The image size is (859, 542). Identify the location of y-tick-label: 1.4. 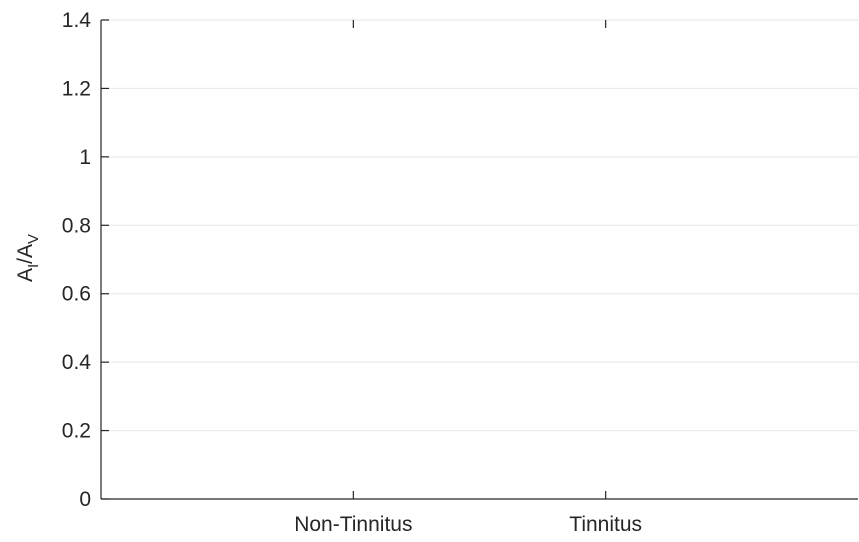
(77, 20).